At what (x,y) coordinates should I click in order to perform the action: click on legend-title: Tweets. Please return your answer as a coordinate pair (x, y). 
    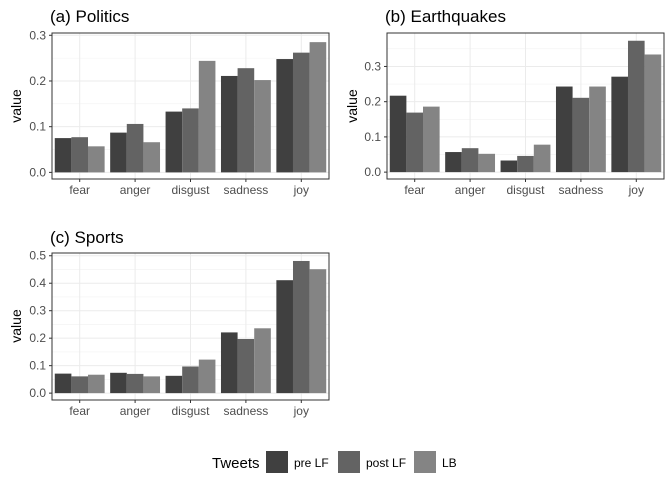
    Looking at the image, I should click on (236, 463).